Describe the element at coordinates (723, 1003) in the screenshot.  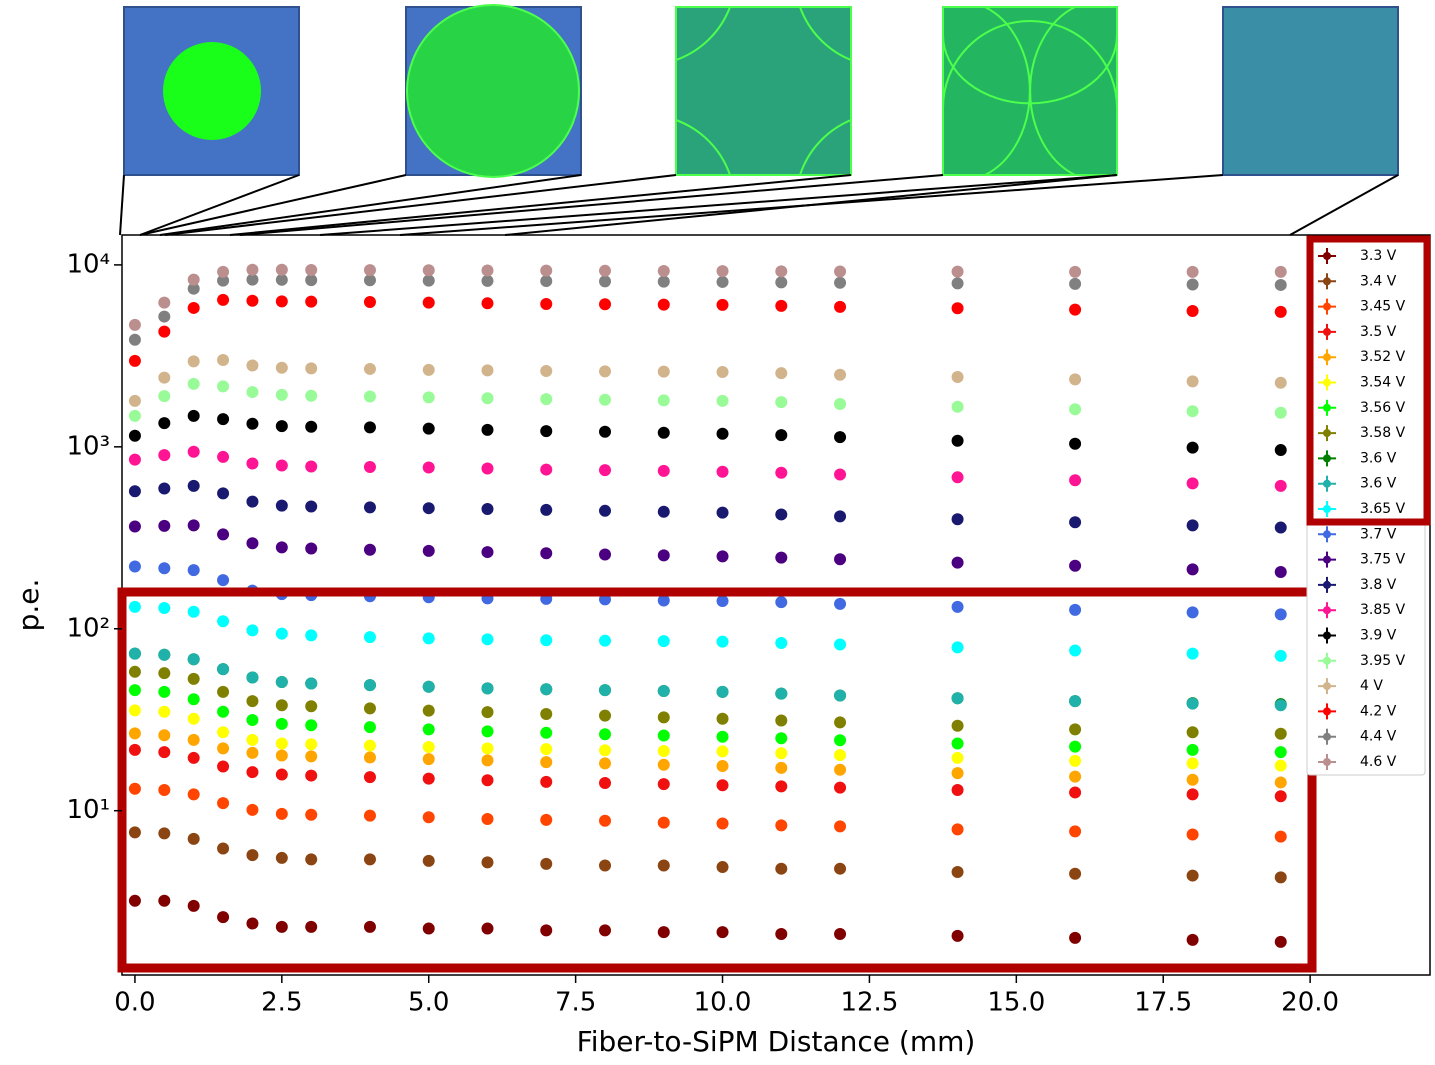
I see `x-tick-label: 10.0` at that location.